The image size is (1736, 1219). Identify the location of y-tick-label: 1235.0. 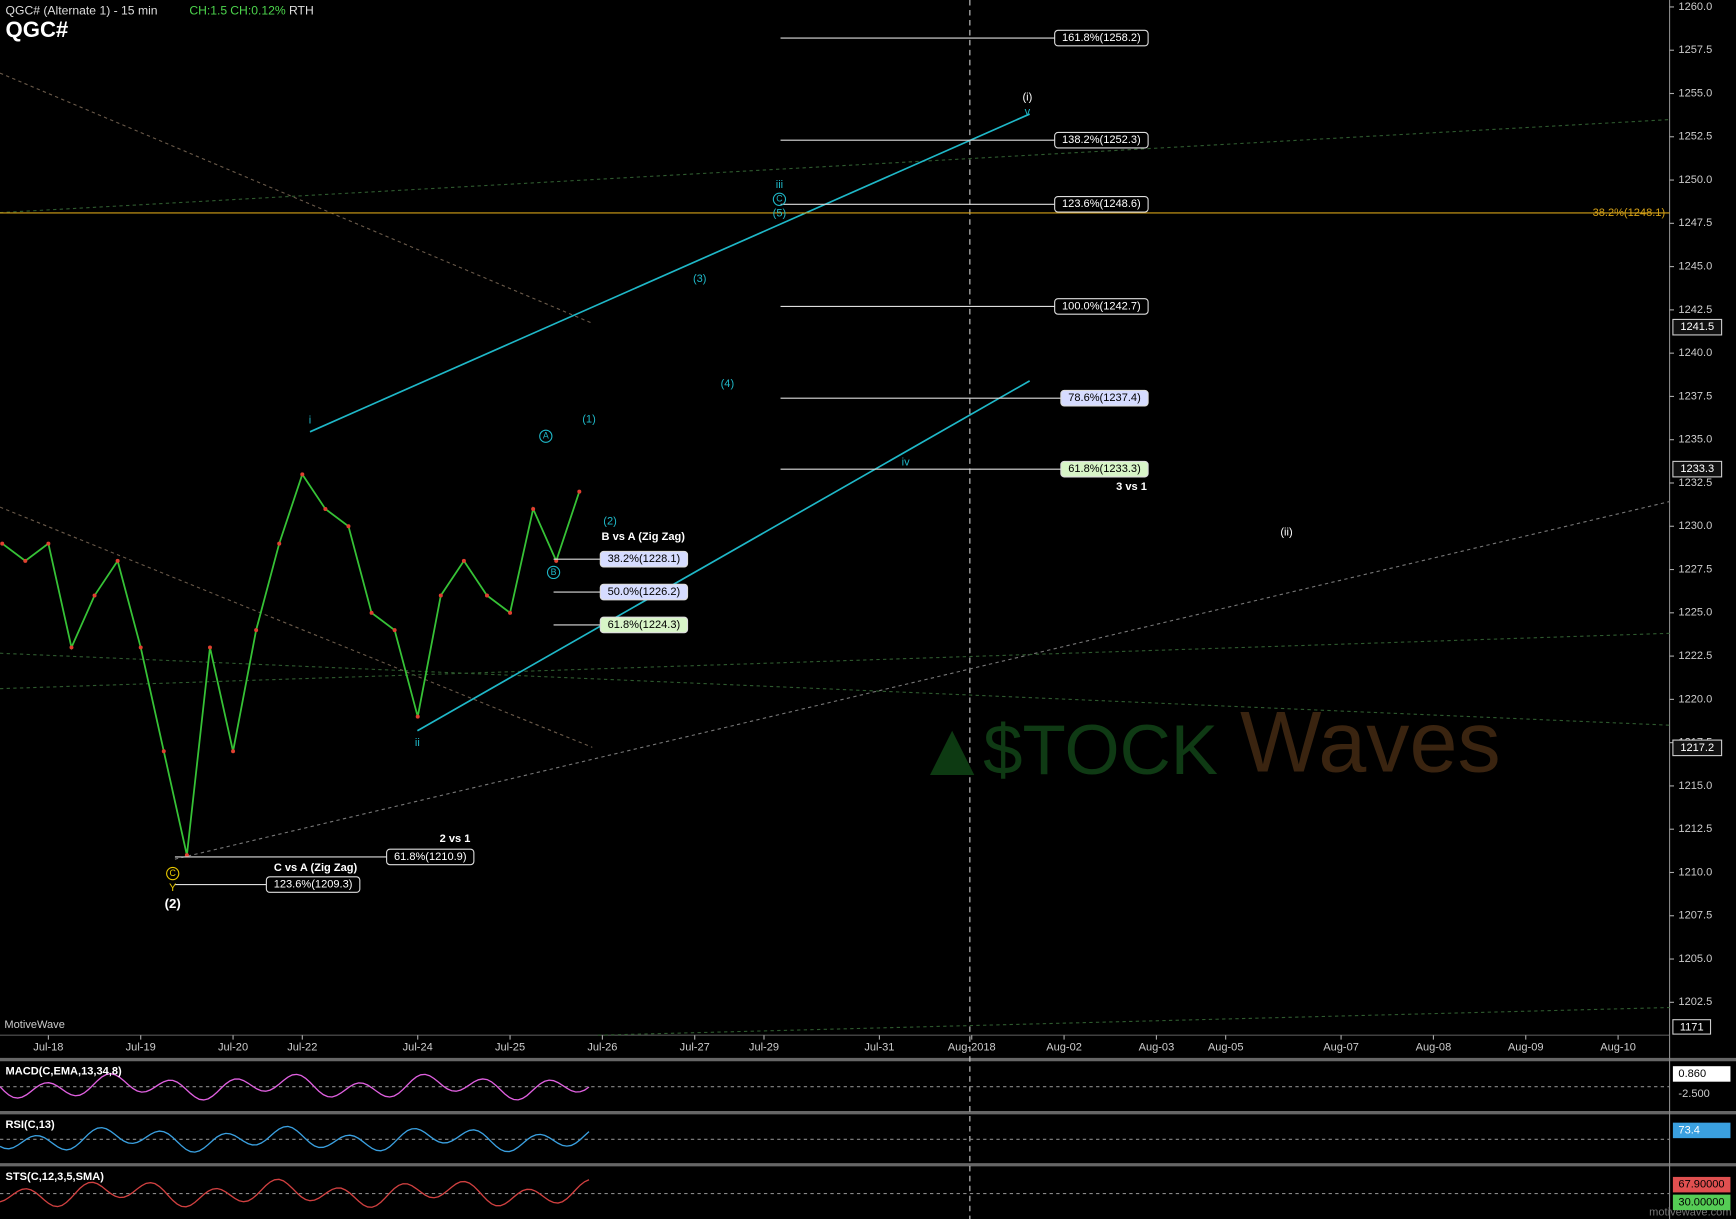
(1695, 440).